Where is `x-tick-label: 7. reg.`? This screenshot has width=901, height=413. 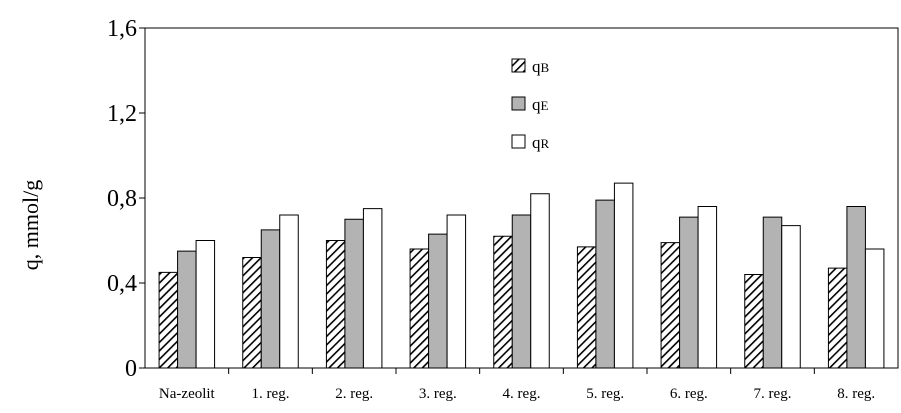 x-tick-label: 7. reg. is located at coordinates (773, 394).